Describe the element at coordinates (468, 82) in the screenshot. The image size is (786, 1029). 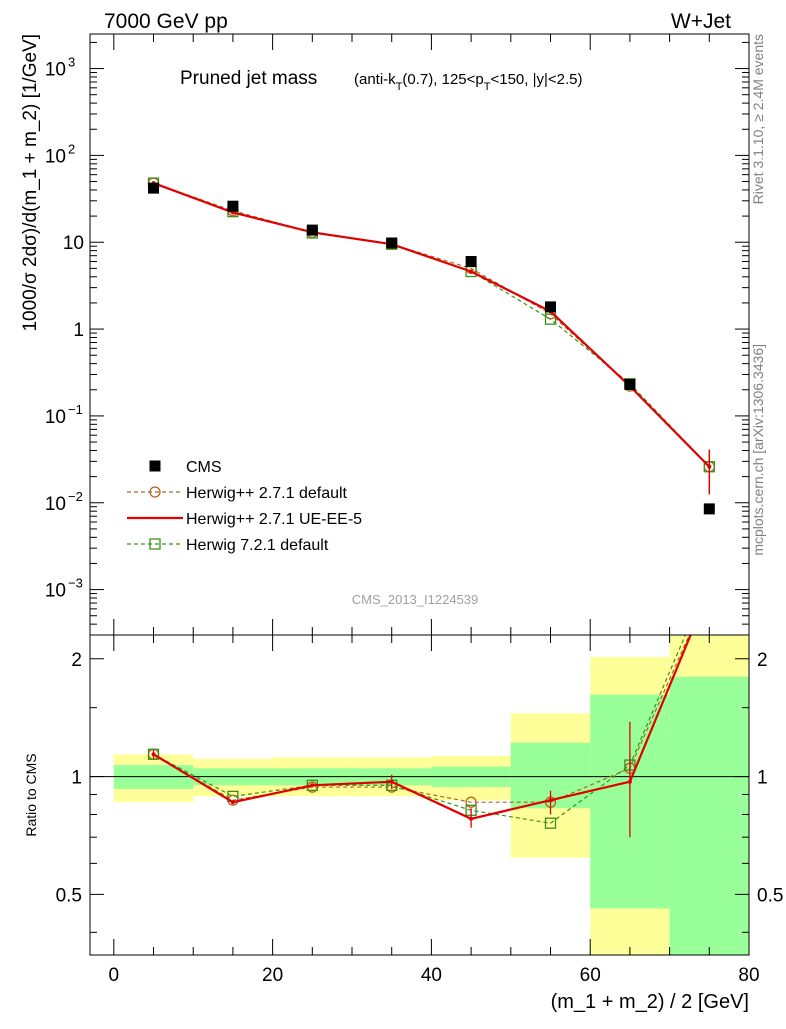
I see `plot-subtitle: (anti-kT(0.7), 125<pT<150, |y|<2.5)` at that location.